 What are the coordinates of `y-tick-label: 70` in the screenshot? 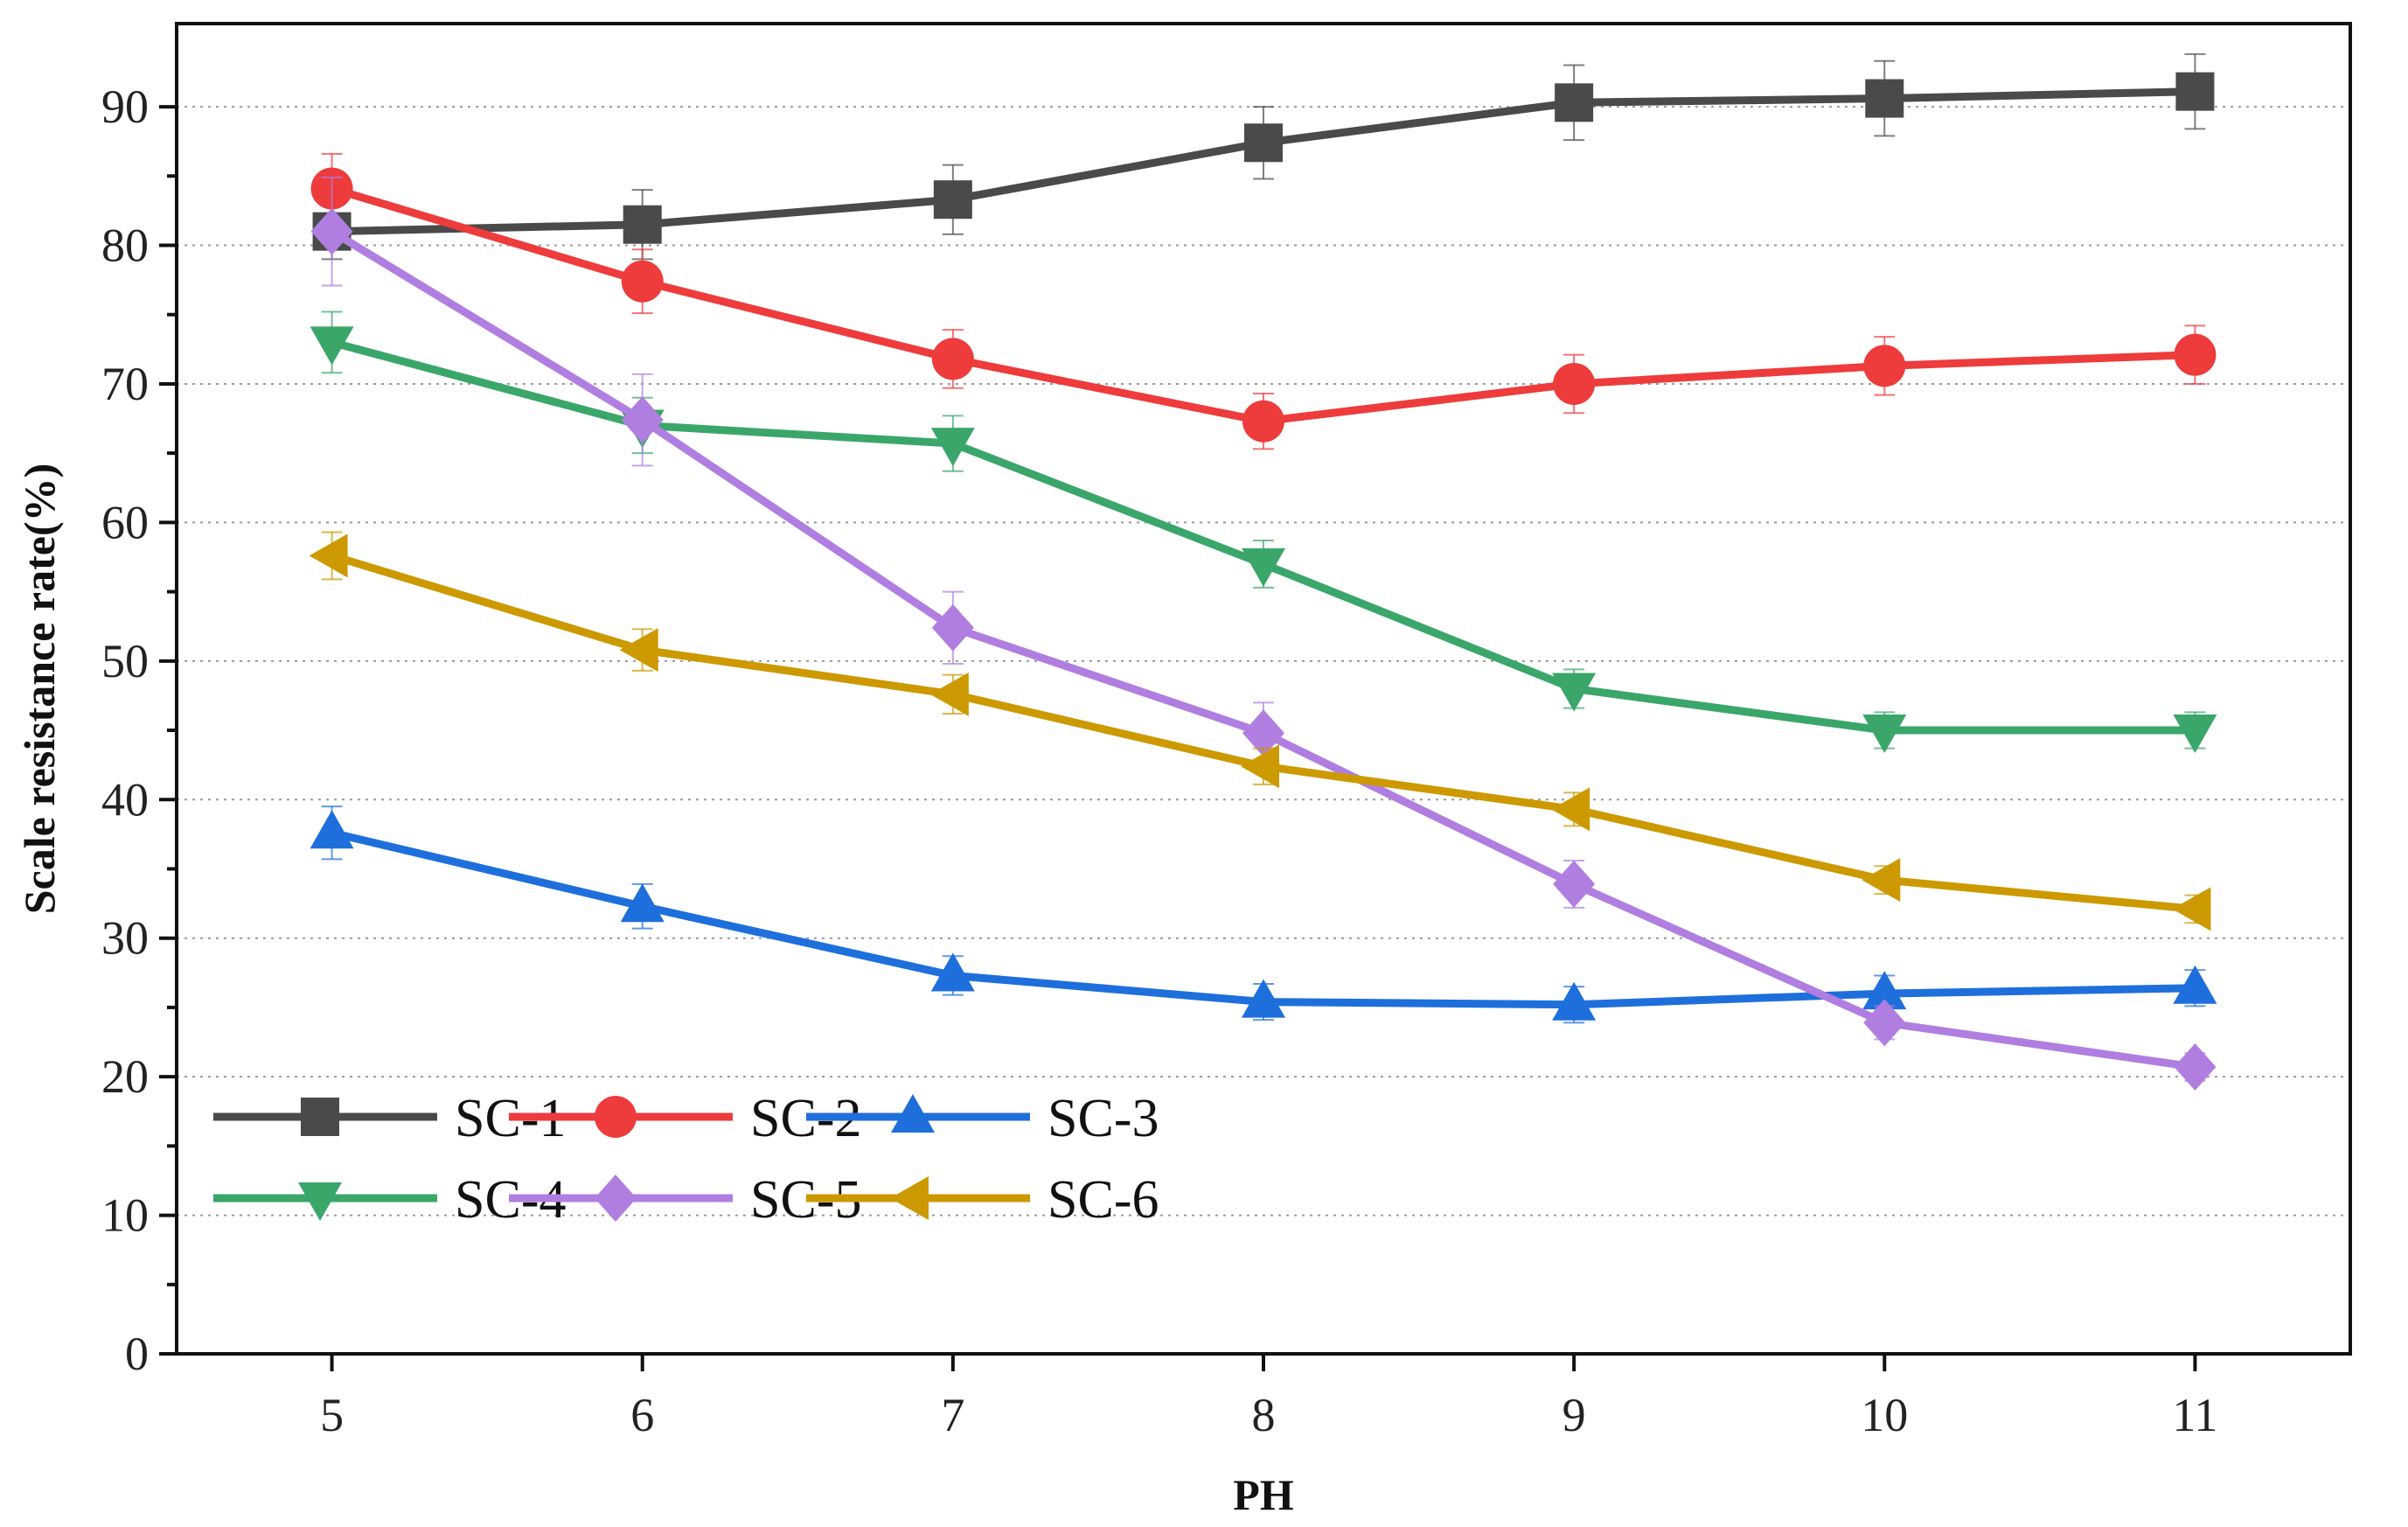 It's located at (125, 384).